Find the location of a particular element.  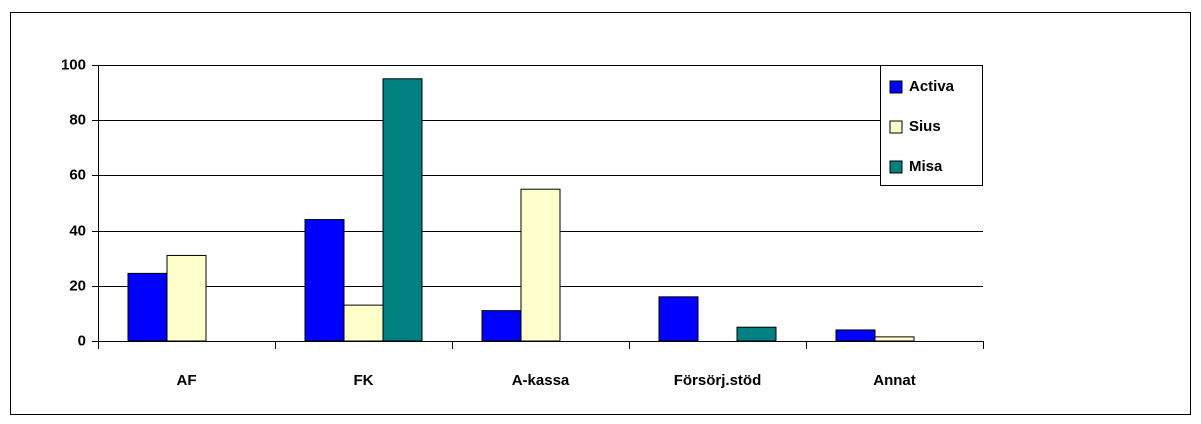

y-tick-label: 0 is located at coordinates (82, 340).